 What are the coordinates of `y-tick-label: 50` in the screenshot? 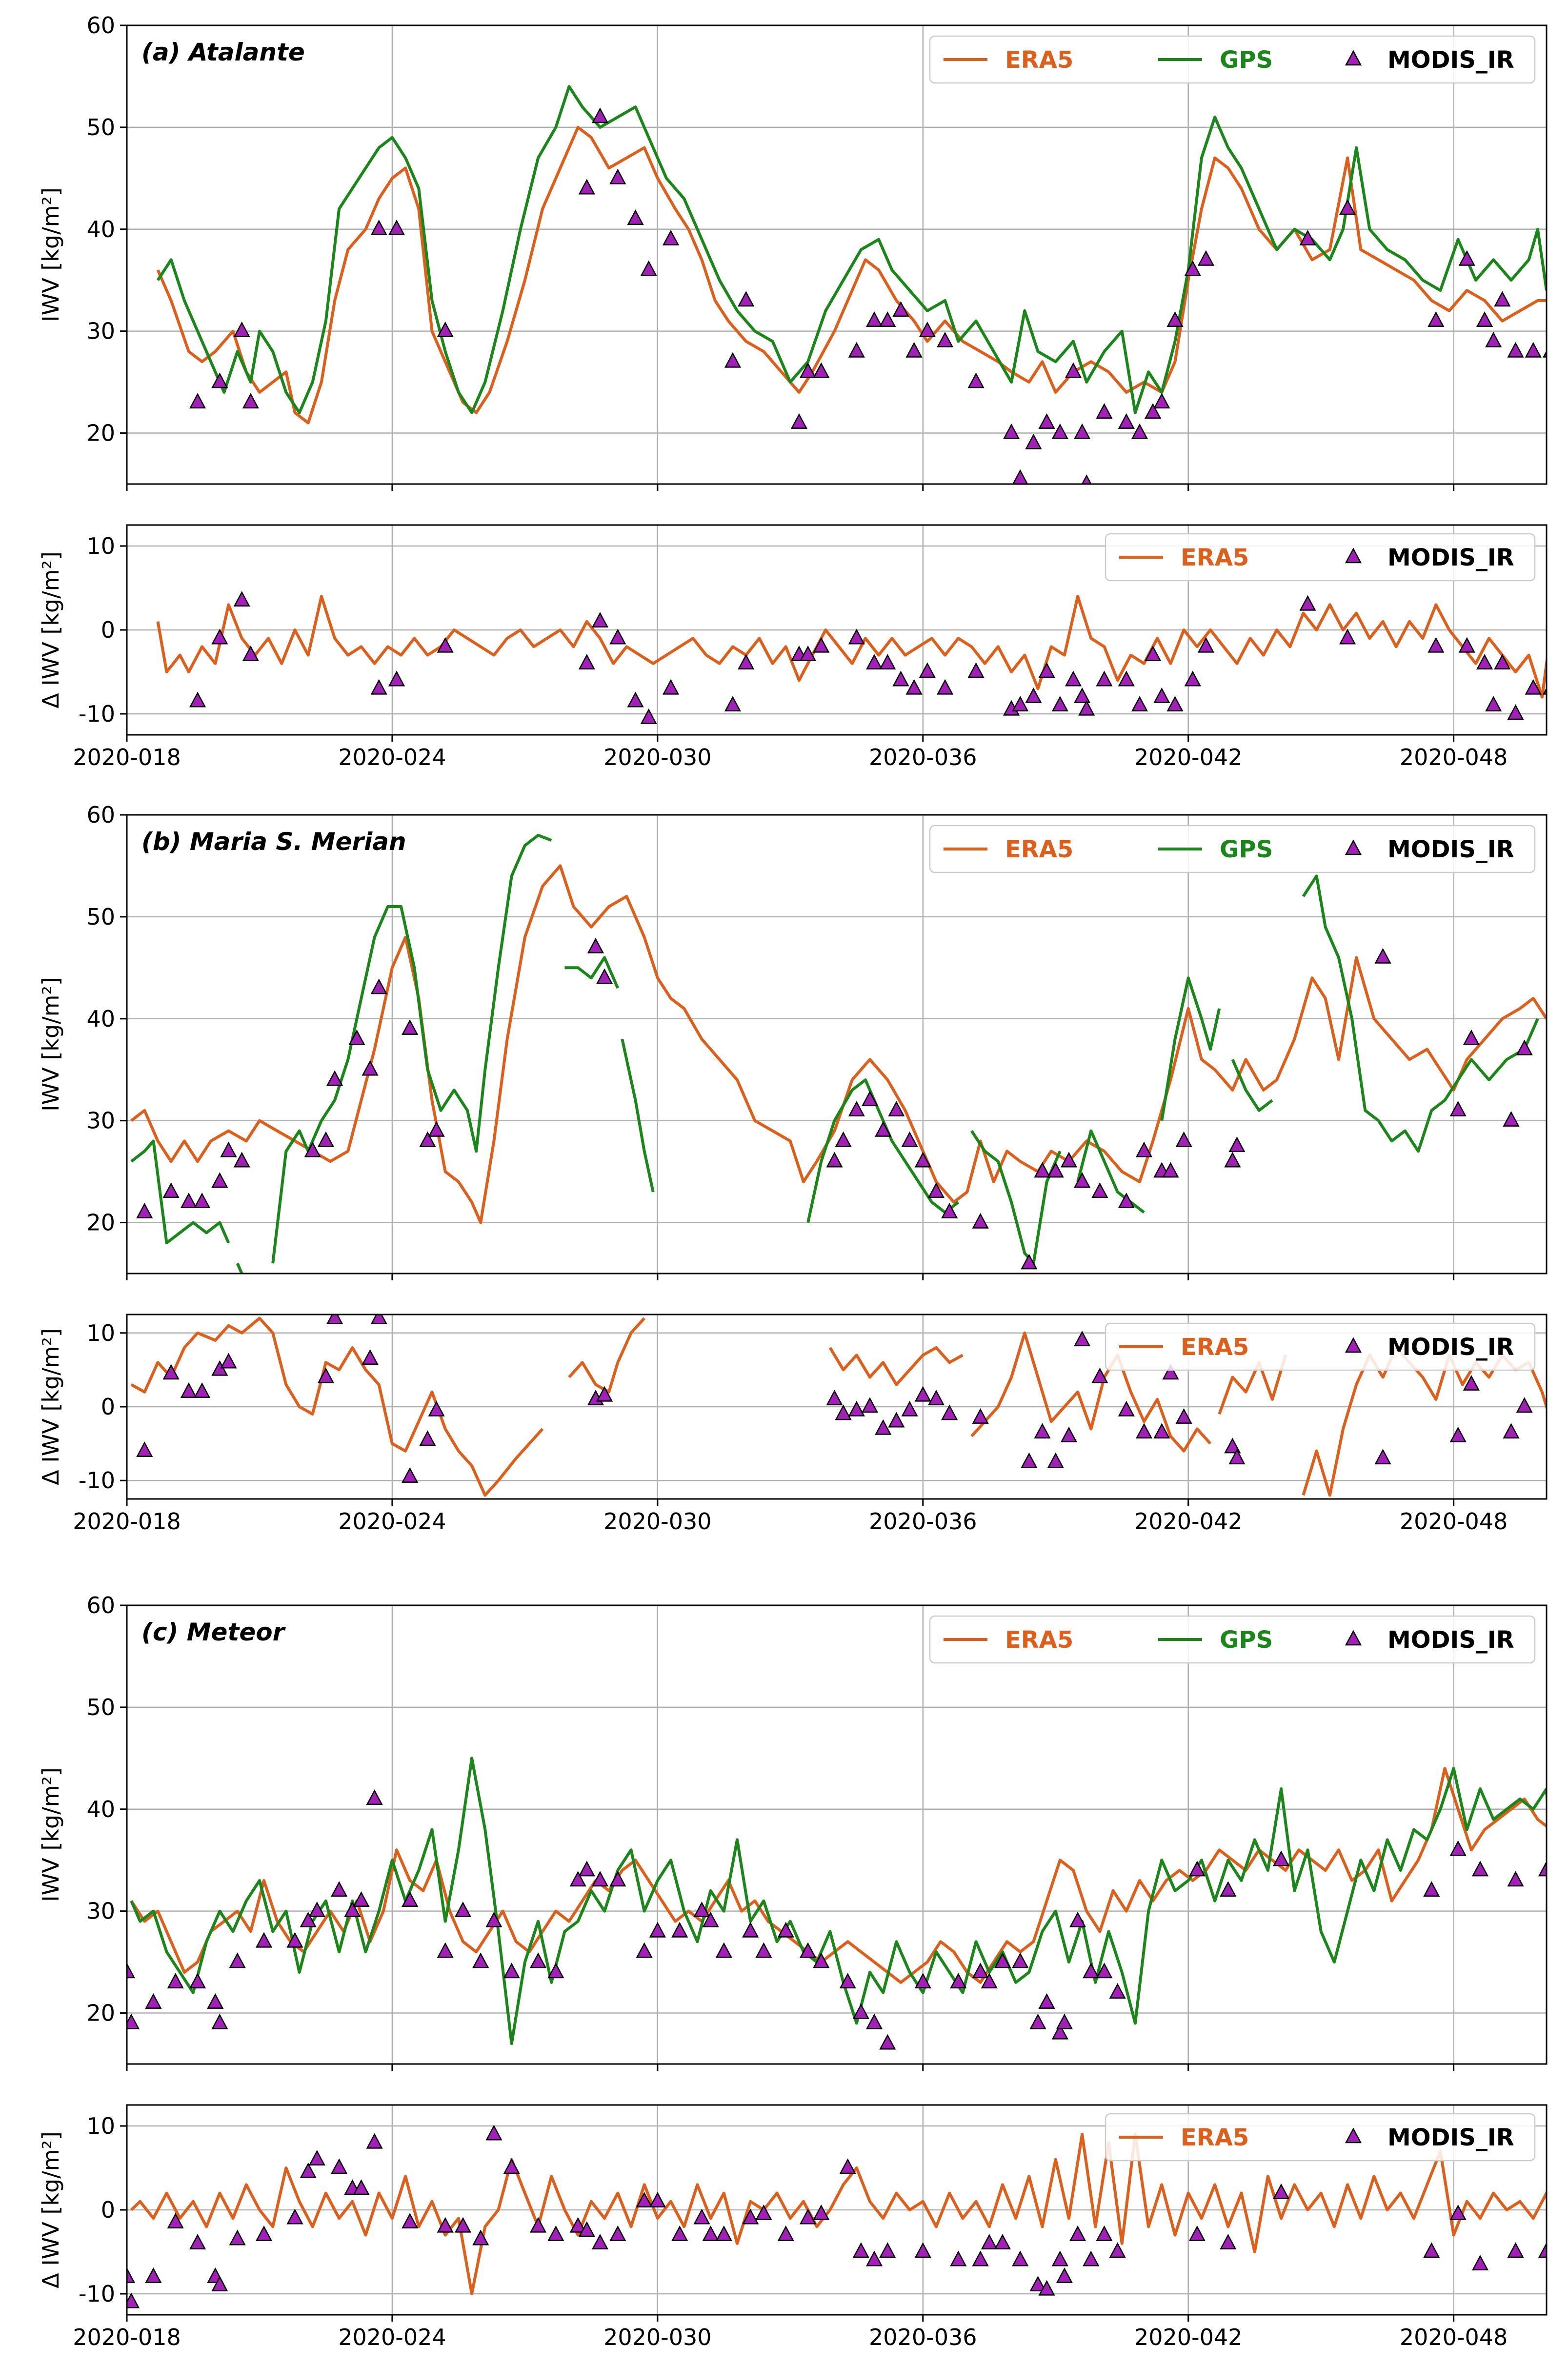 It's located at (100, 127).